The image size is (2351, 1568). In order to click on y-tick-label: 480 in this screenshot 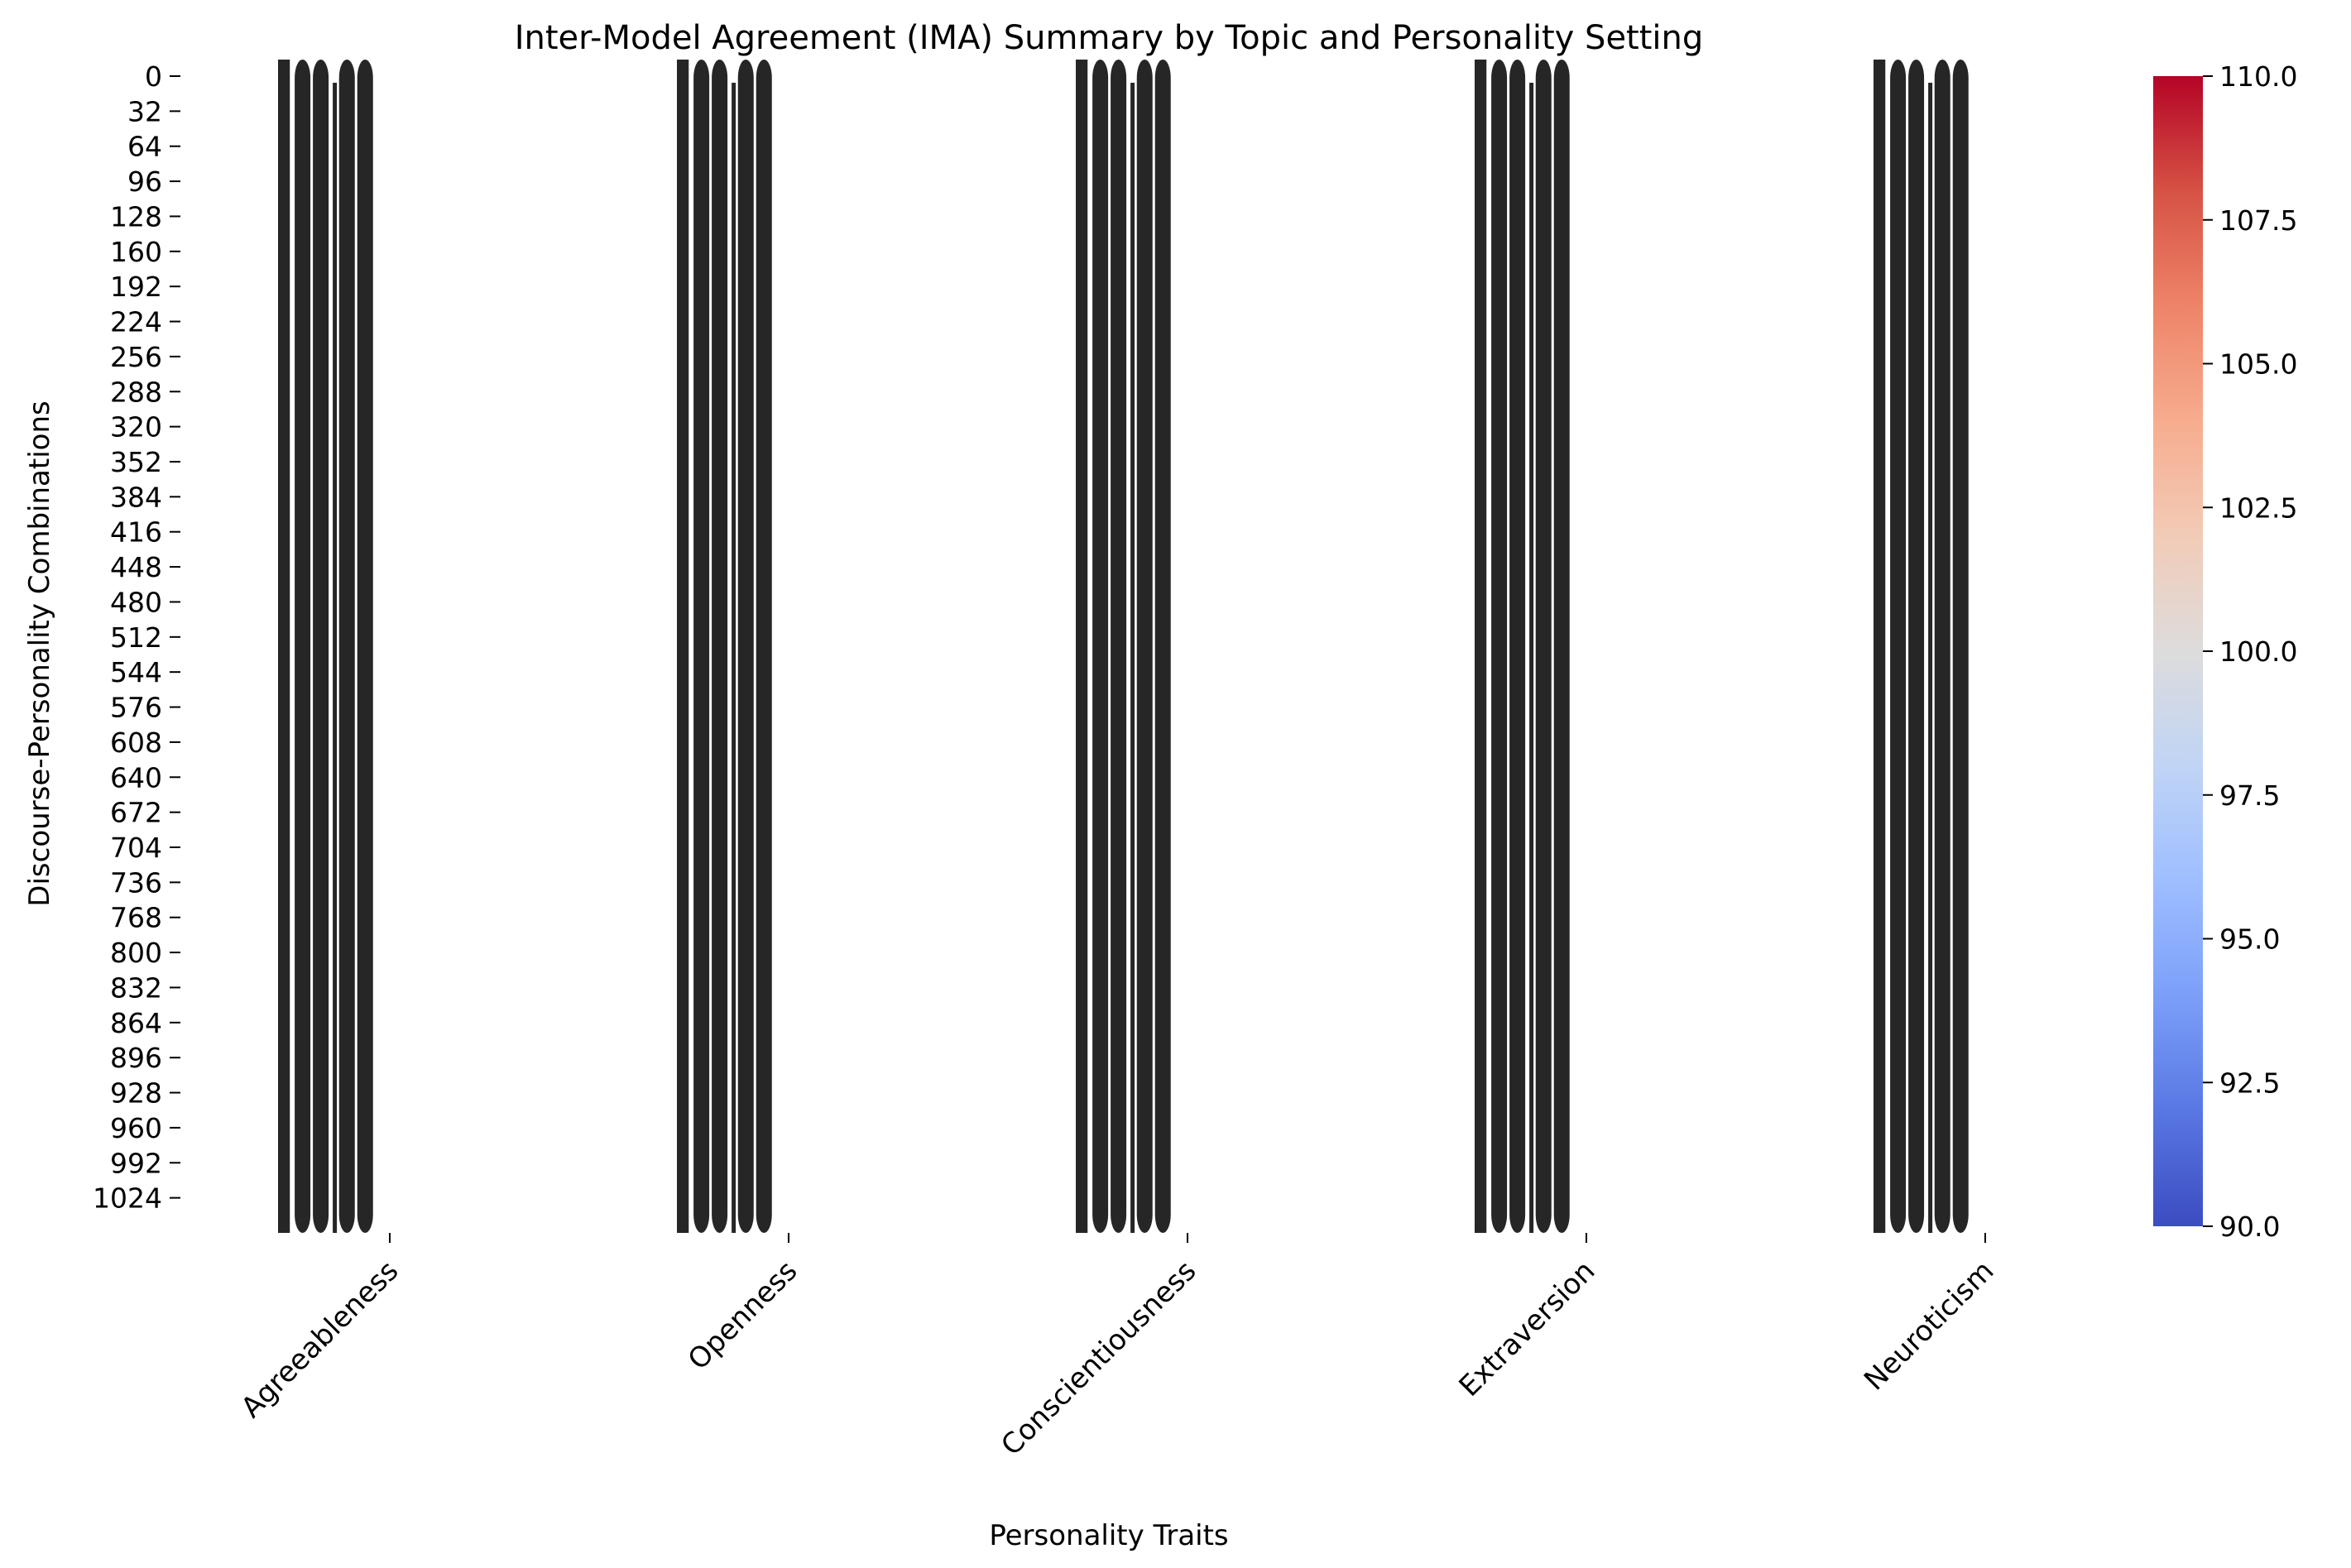, I will do `click(136, 602)`.